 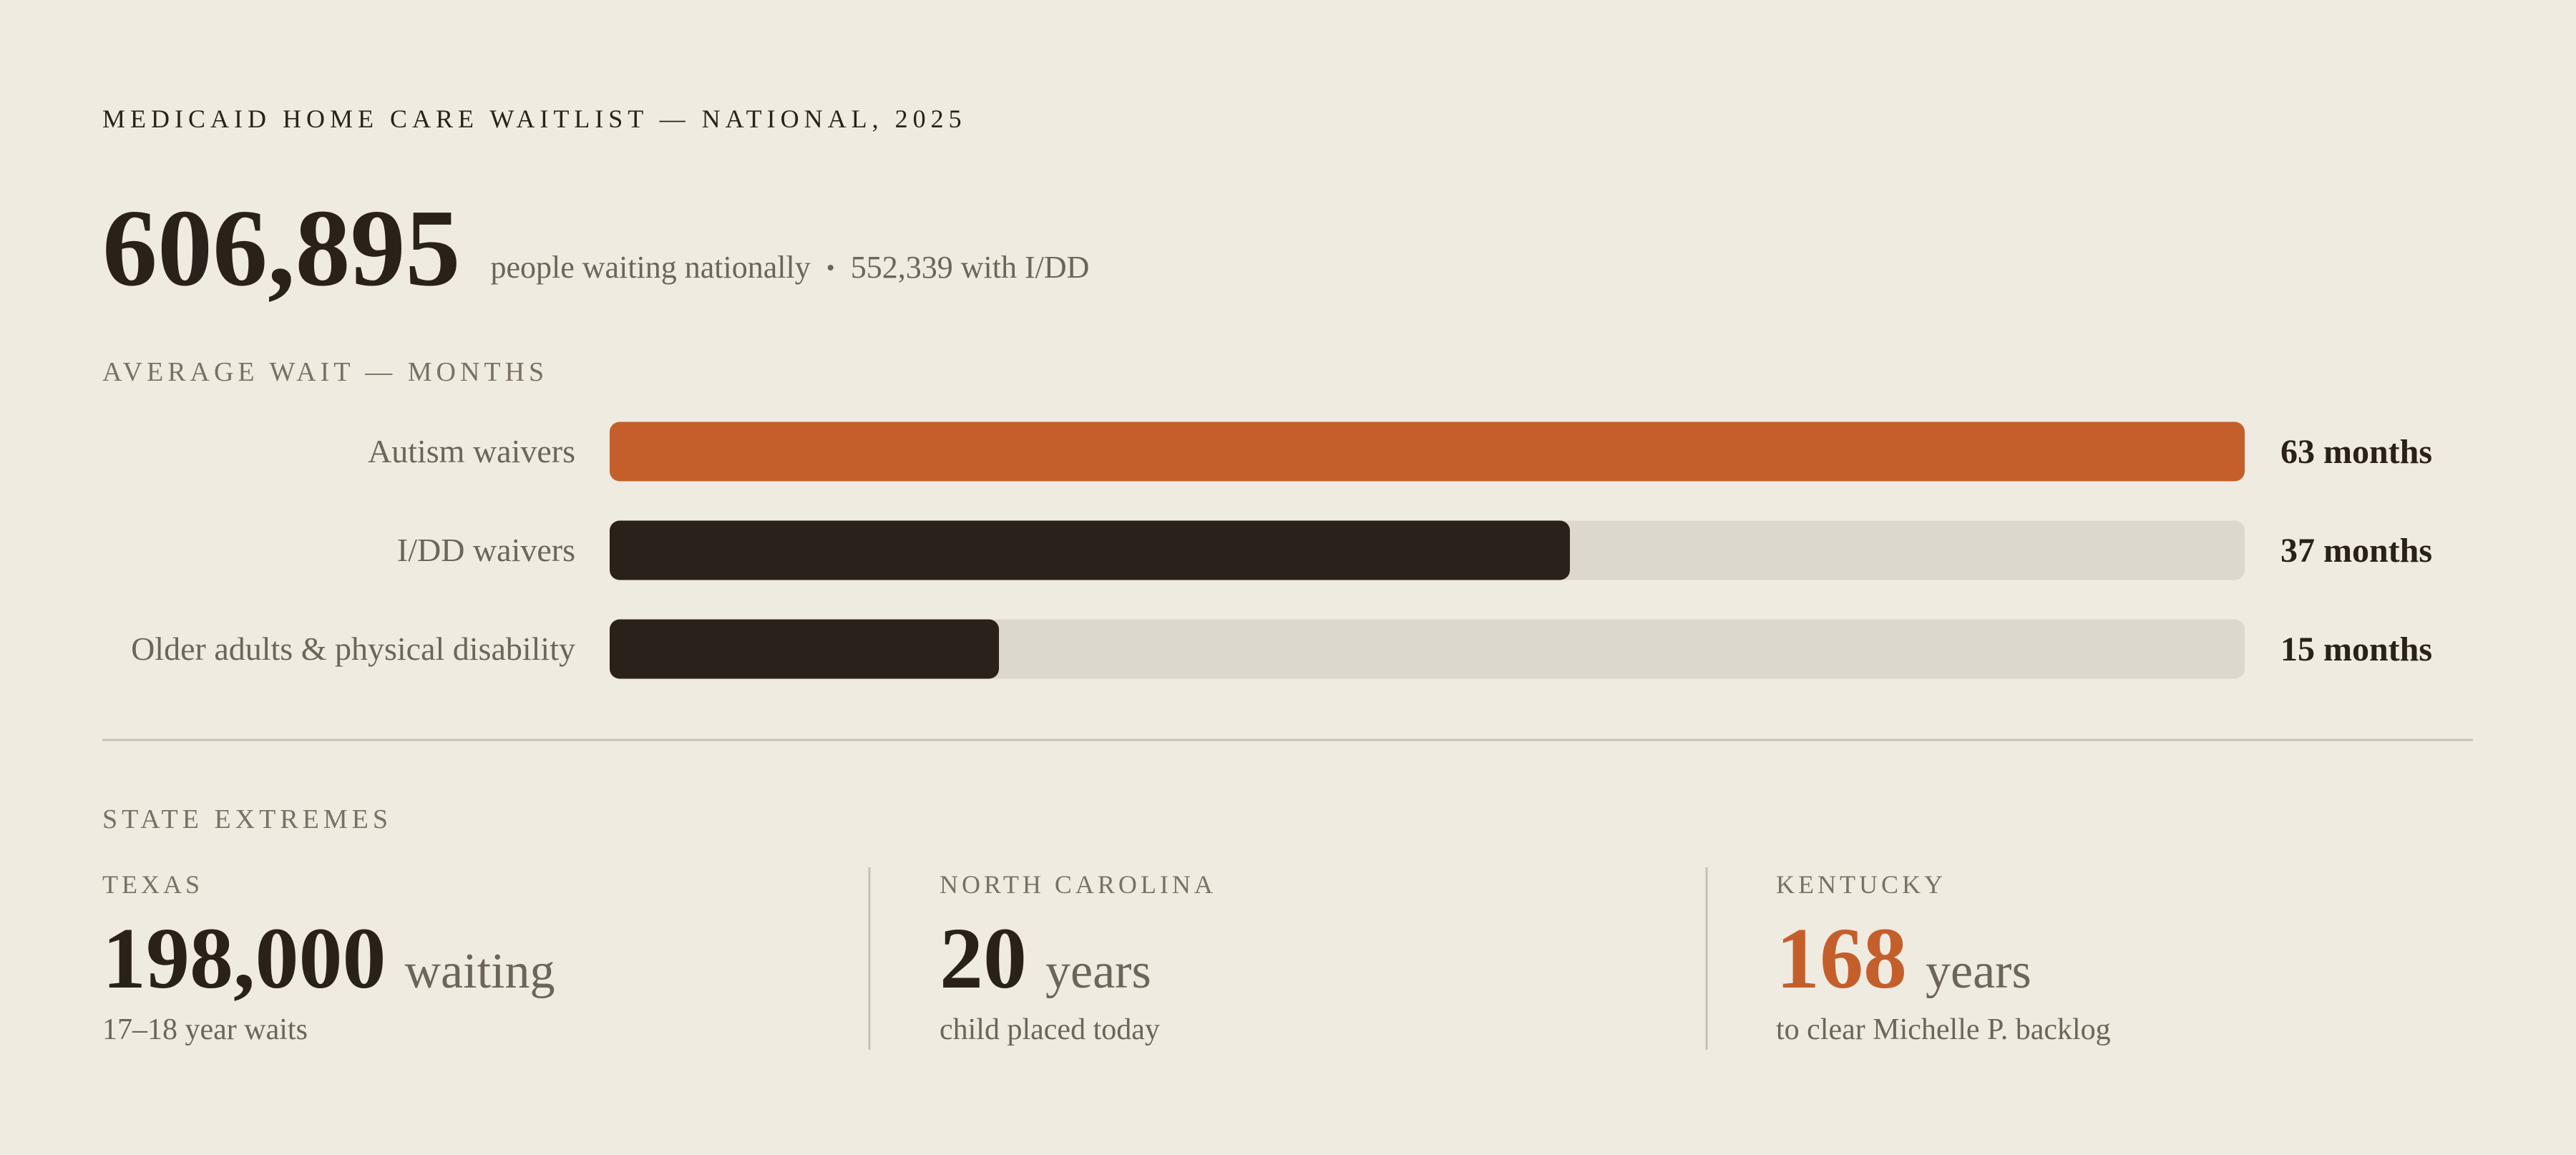 What do you see at coordinates (1078, 885) in the screenshot?
I see `state-name: NORTH CAROLINA` at bounding box center [1078, 885].